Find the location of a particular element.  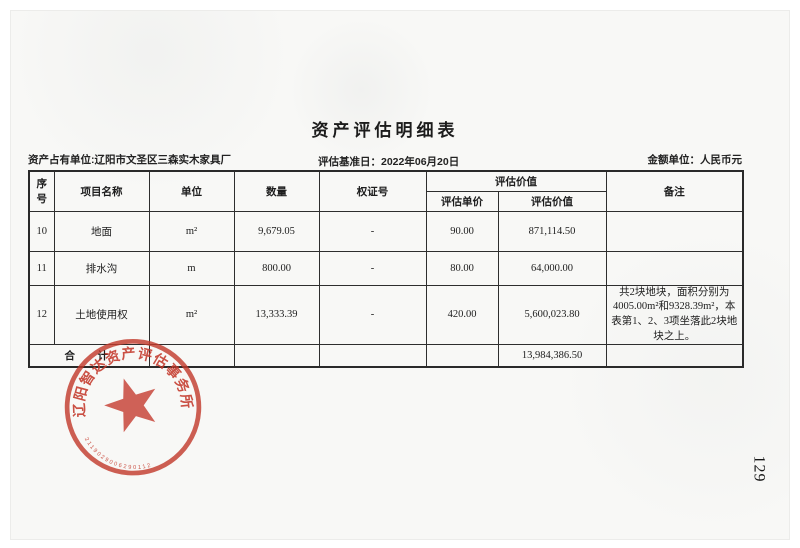

total-quantity-empty is located at coordinates (276, 356).